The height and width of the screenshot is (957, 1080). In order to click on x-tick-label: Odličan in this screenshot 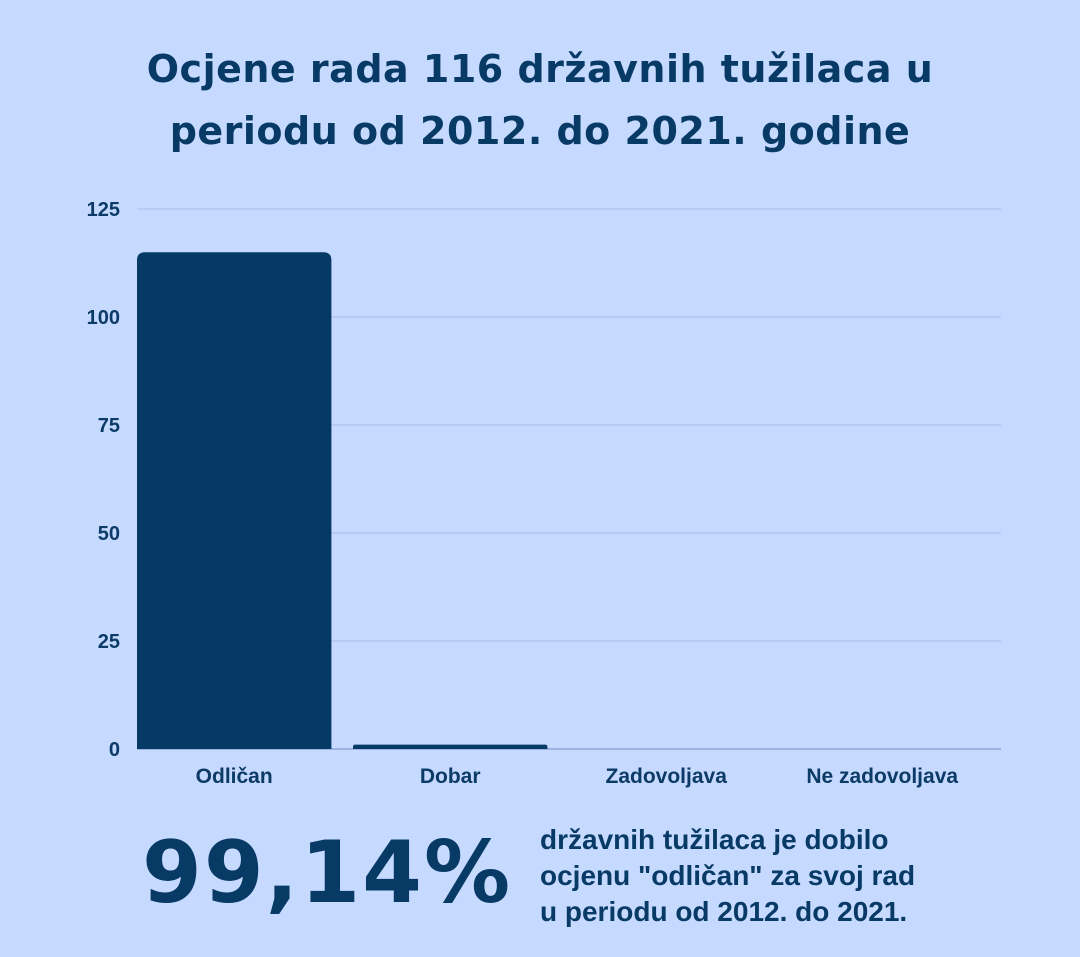, I will do `click(234, 776)`.